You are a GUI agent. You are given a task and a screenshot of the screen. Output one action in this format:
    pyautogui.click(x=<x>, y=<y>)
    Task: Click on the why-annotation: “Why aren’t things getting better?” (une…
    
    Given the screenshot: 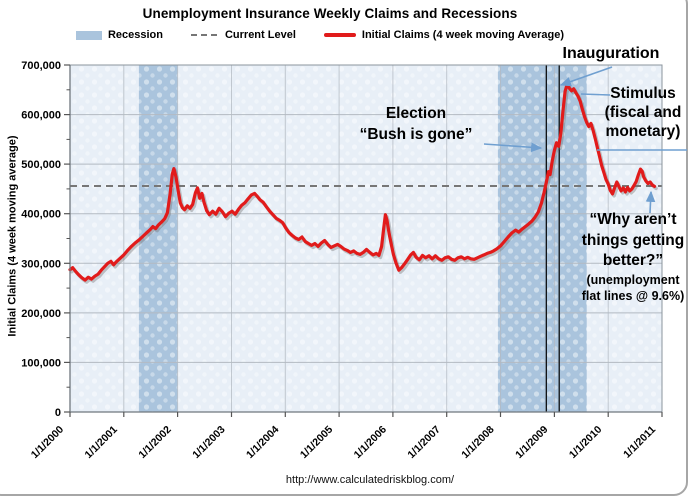 What is the action you would take?
    pyautogui.click(x=633, y=257)
    